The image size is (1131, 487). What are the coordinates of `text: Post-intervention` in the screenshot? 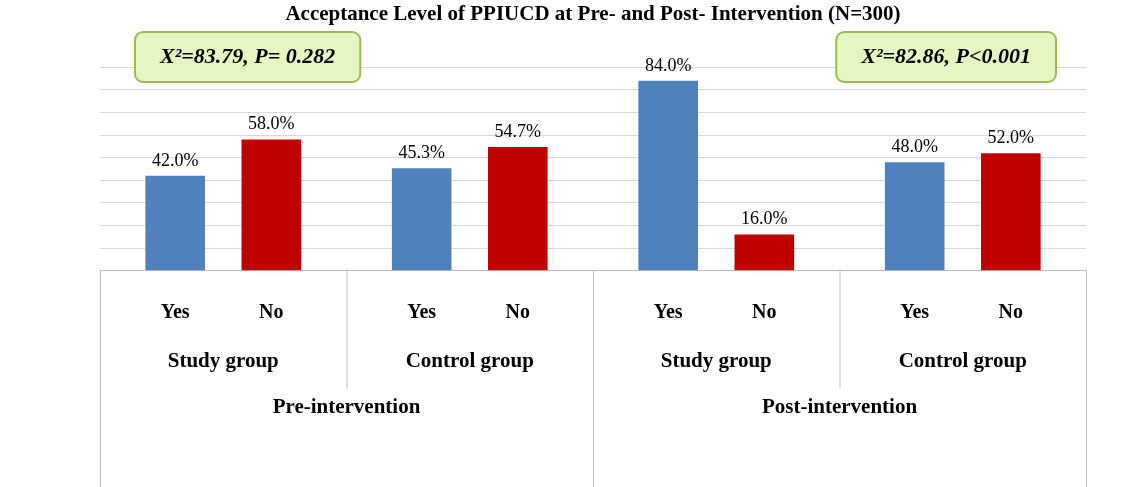 It's located at (839, 406).